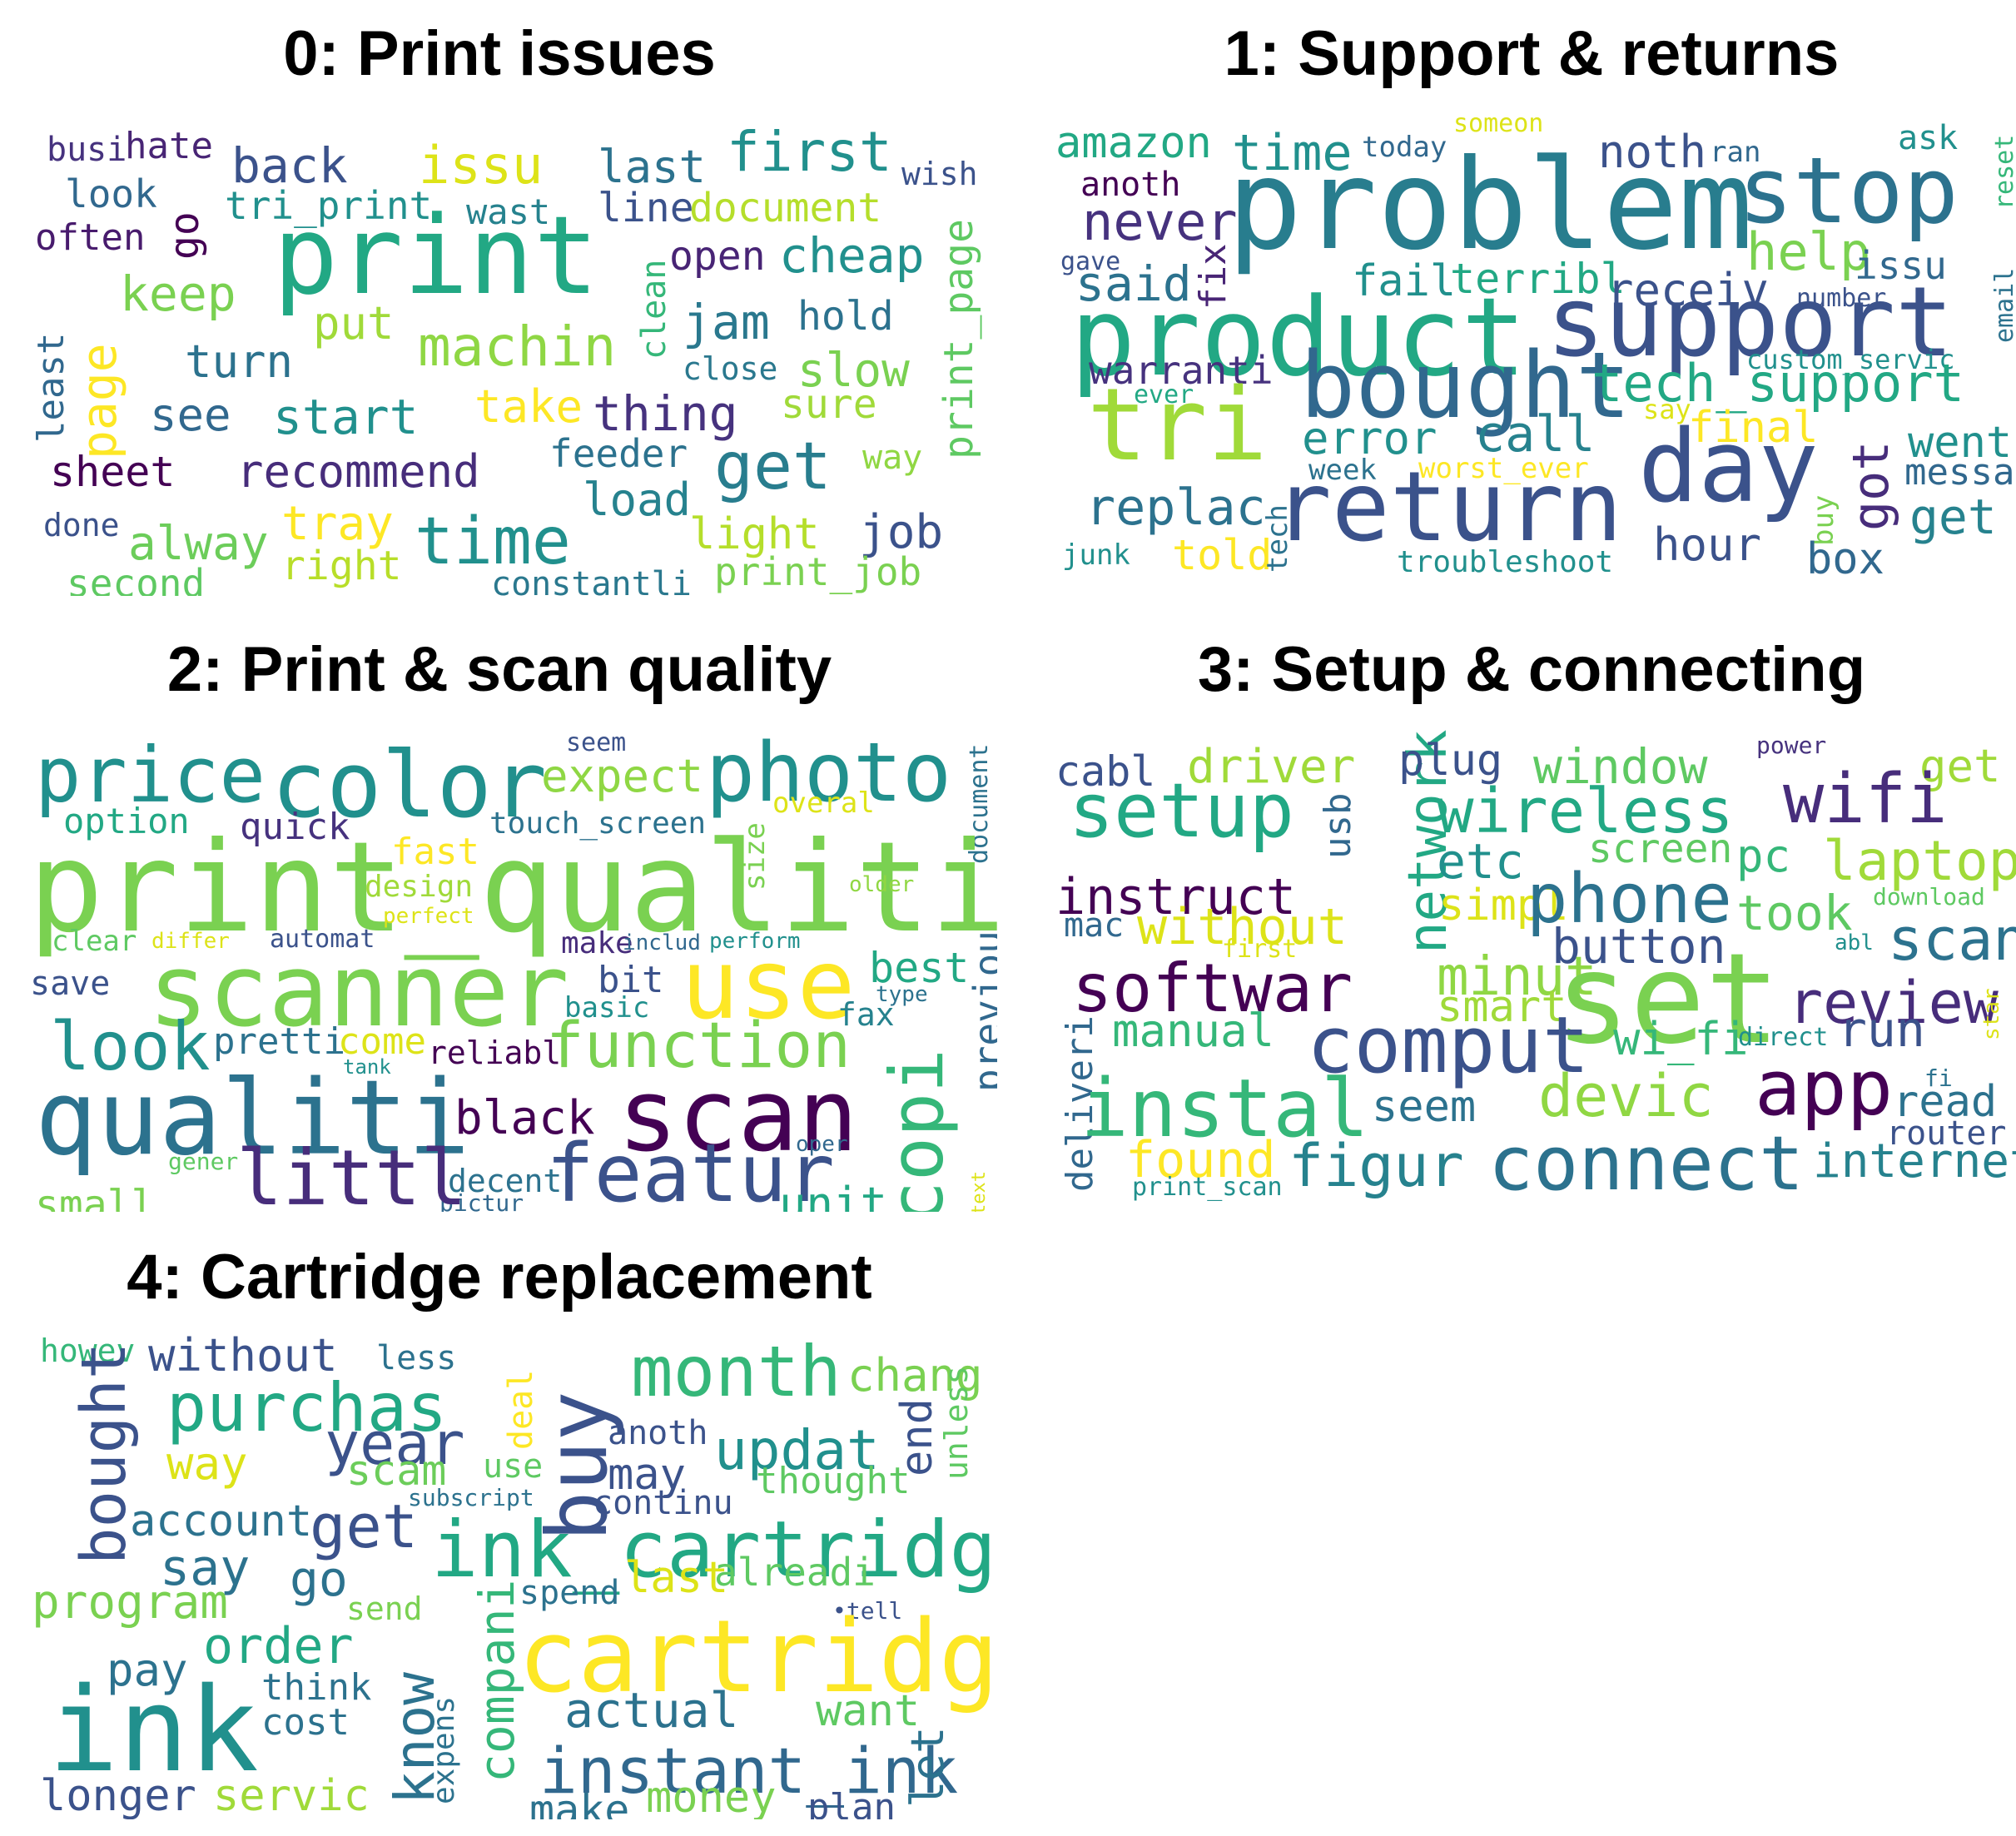  Describe the element at coordinates (1938, 1078) in the screenshot. I see `cloud-word: fi` at that location.